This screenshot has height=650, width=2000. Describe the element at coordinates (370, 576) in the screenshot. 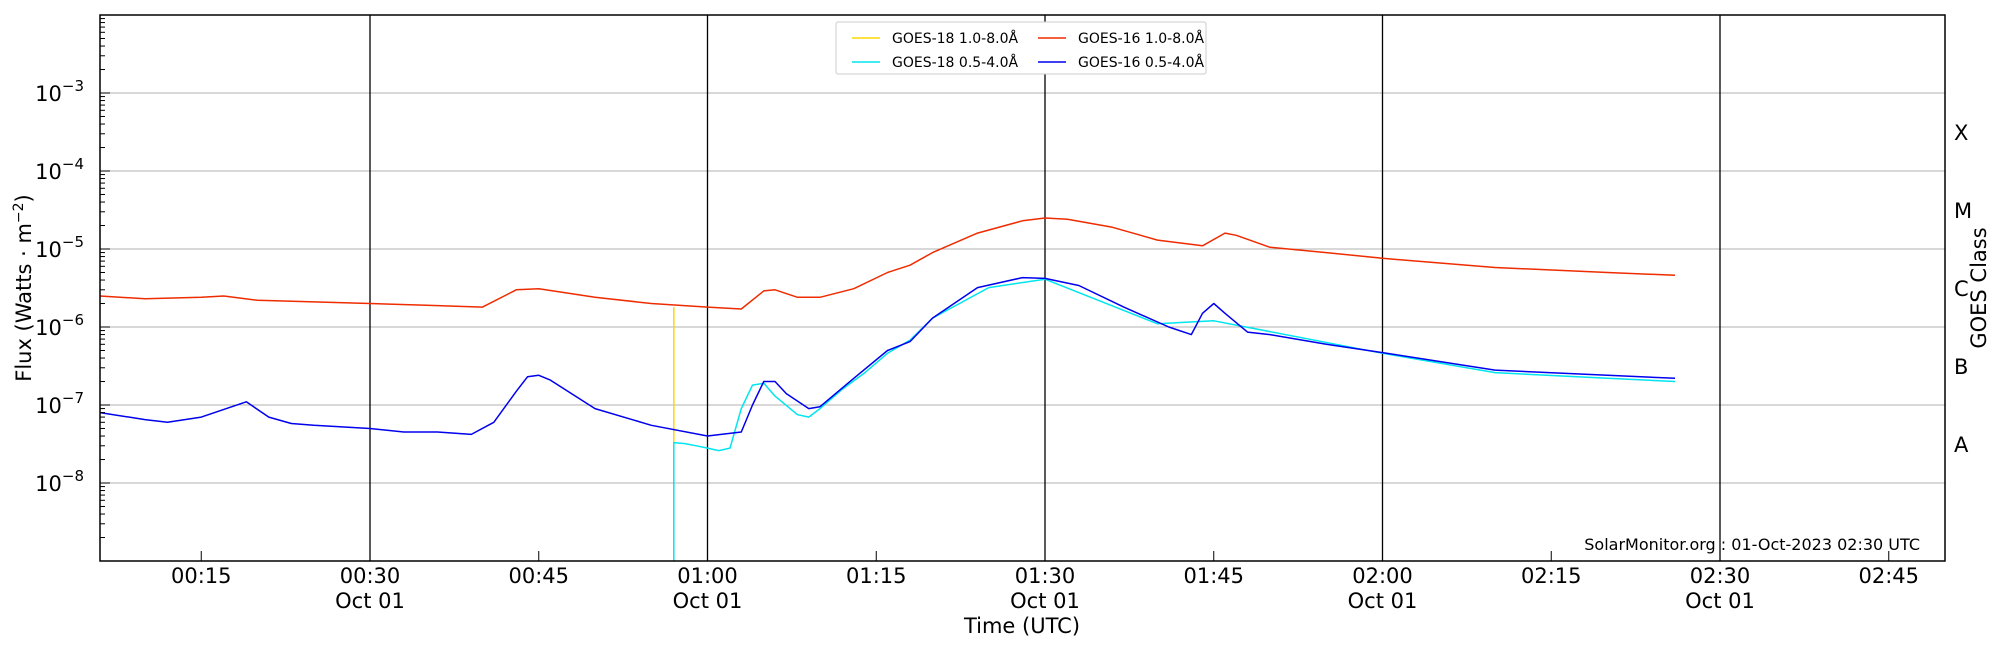

I see `x-tick-label: 00:30` at that location.